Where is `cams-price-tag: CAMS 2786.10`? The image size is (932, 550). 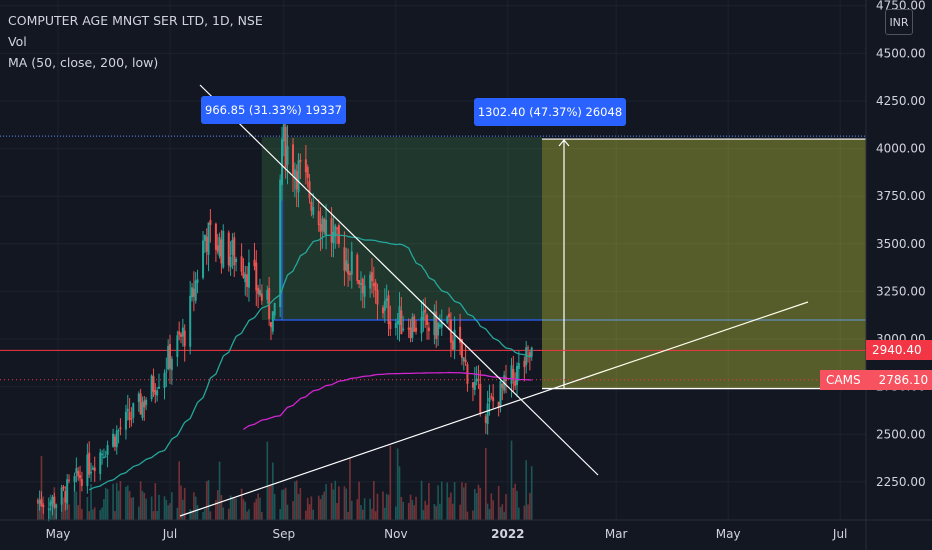 cams-price-tag: CAMS 2786.10 is located at coordinates (876, 379).